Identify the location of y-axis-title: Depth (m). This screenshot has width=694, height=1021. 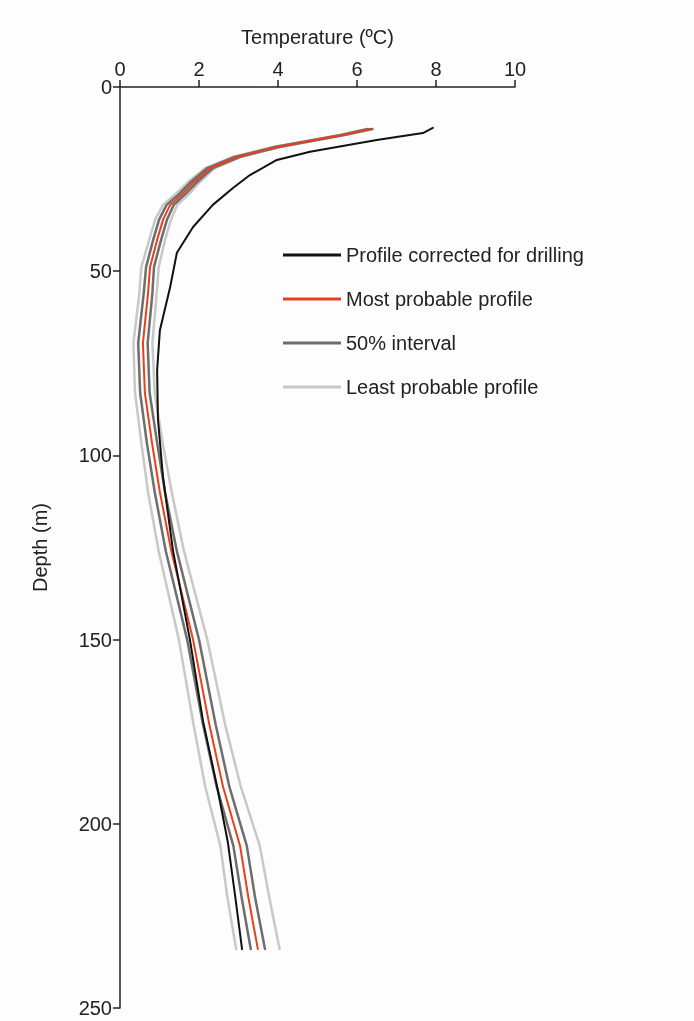
(40, 547).